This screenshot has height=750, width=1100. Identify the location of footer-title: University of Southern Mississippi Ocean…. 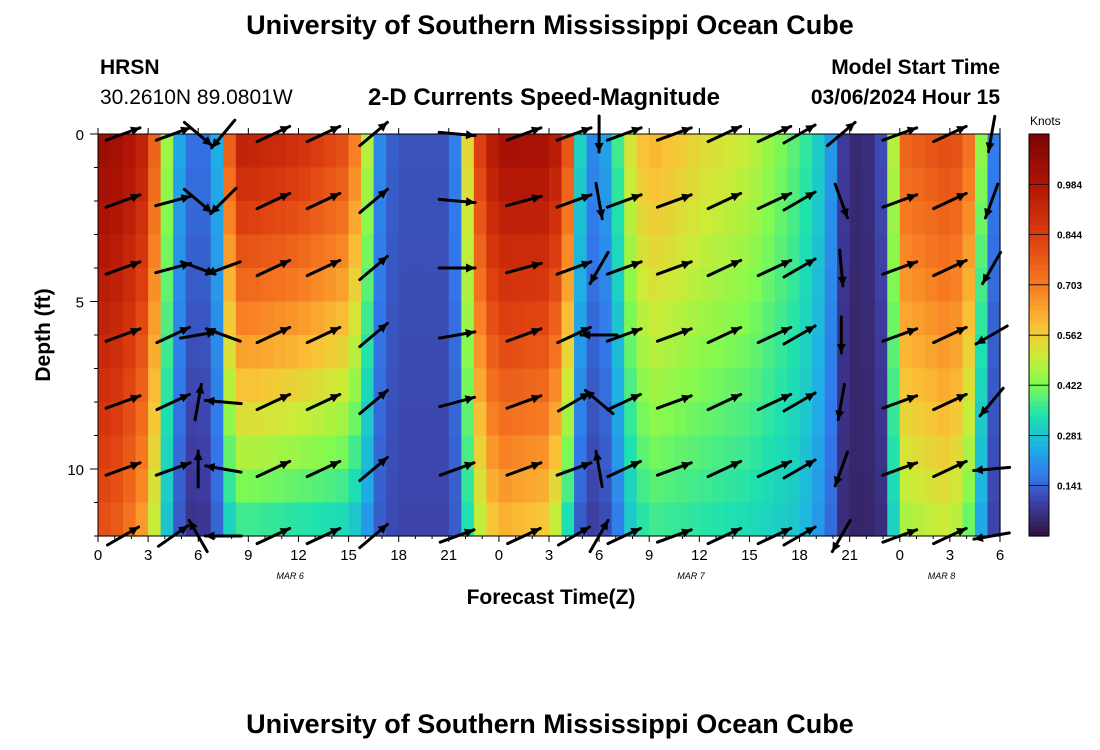
(550, 724).